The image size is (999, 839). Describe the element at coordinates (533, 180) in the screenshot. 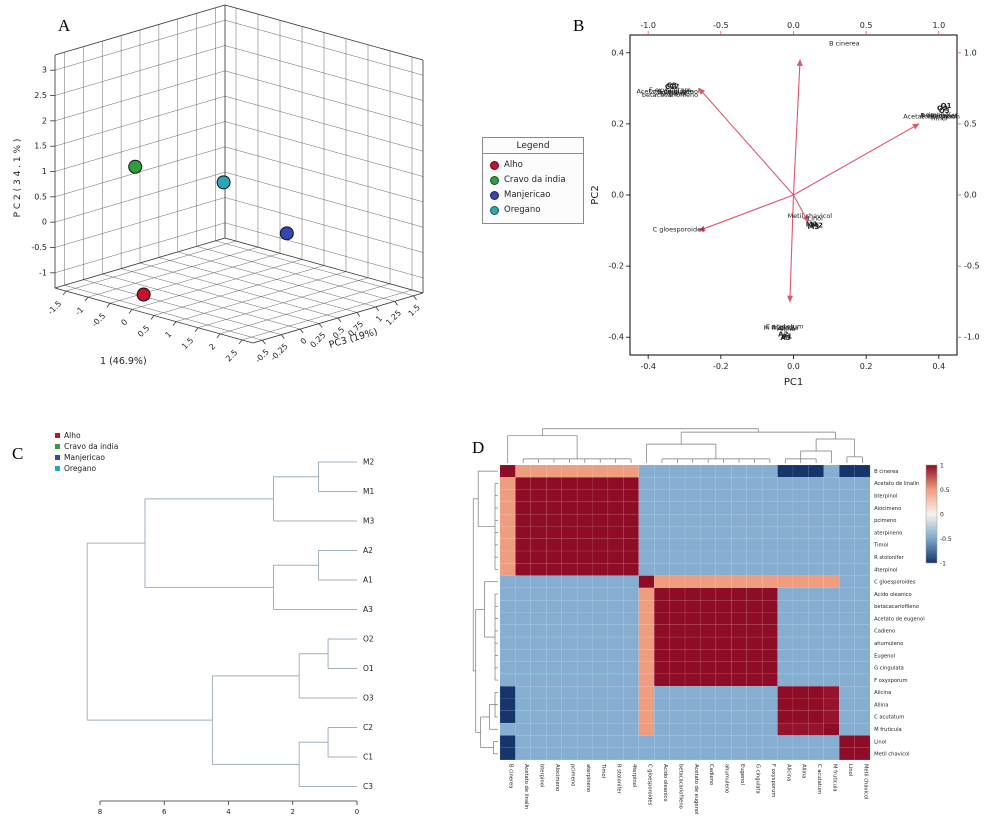

I see `legend-item: Cravo da india` at that location.